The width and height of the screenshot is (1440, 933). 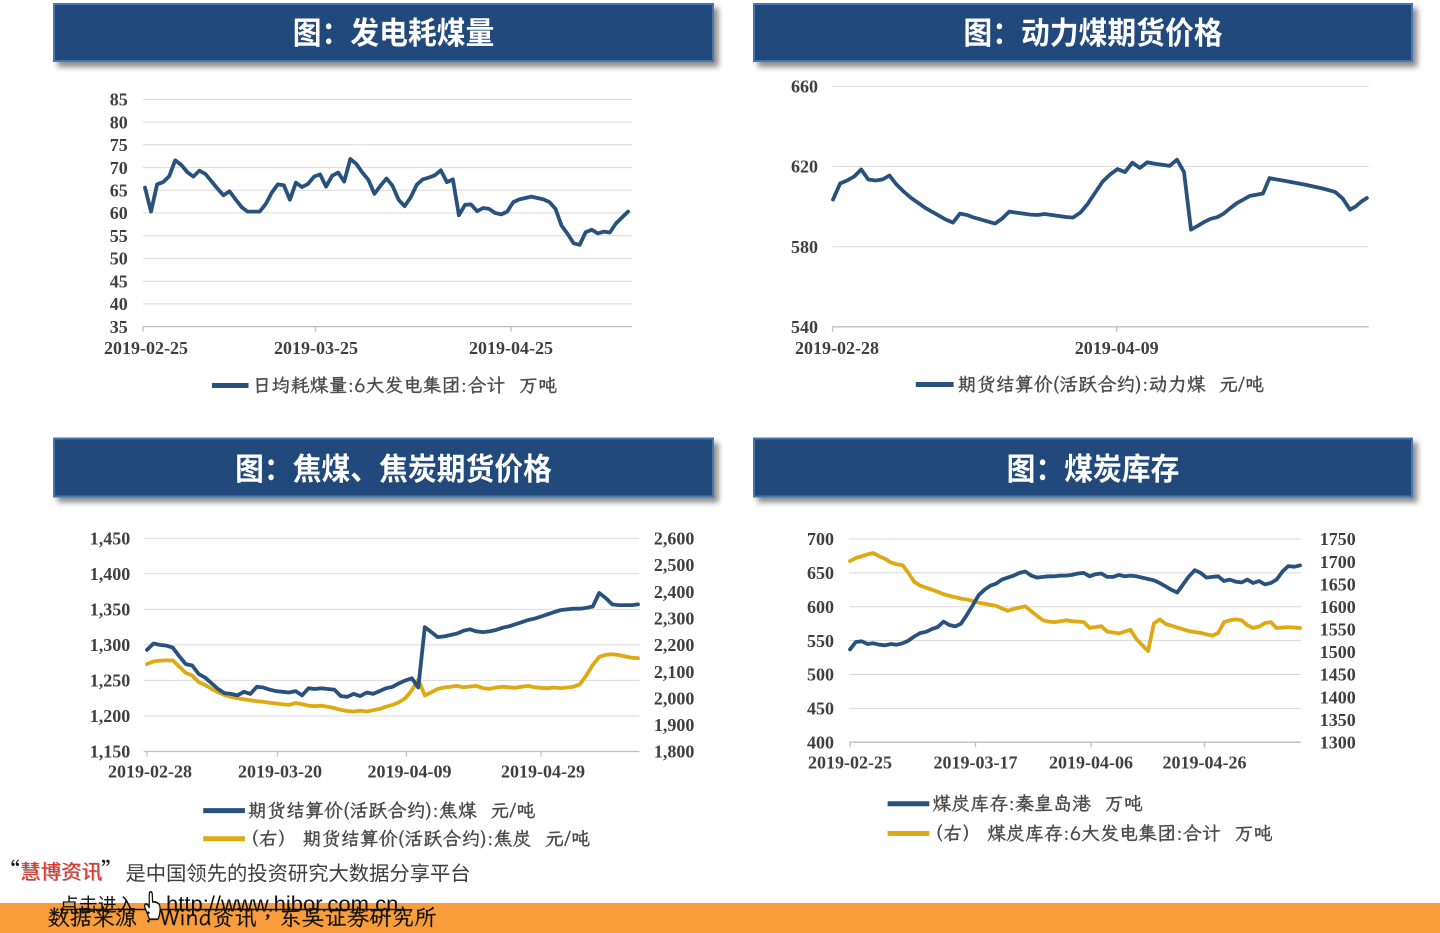 I want to click on svg-text: 65, so click(x=119, y=191).